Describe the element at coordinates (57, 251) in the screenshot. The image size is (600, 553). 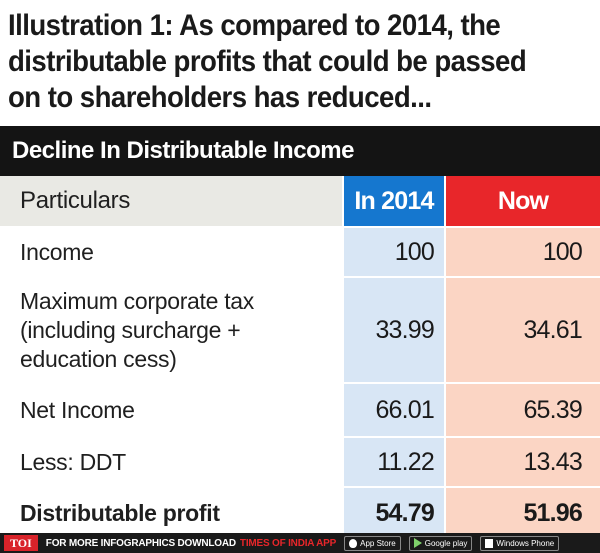
I see `row-label: Income` at that location.